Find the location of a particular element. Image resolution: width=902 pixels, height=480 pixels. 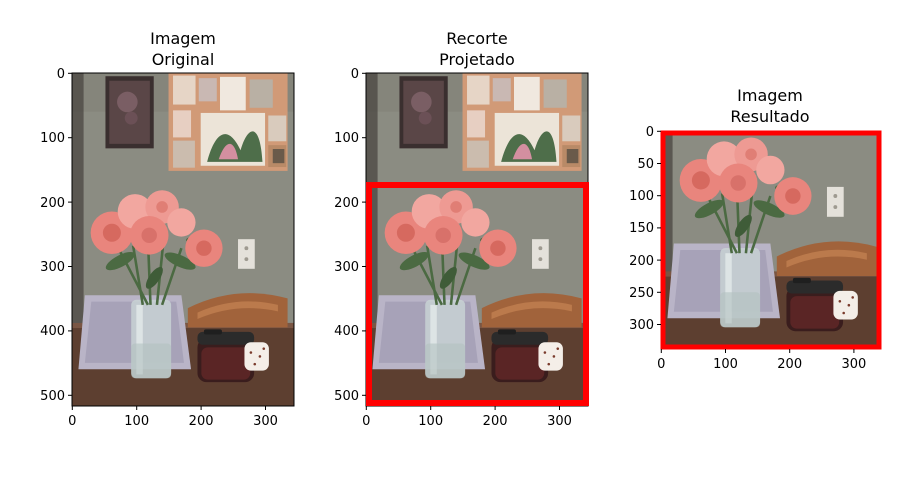

y-tick-label: 50 is located at coordinates (645, 164).